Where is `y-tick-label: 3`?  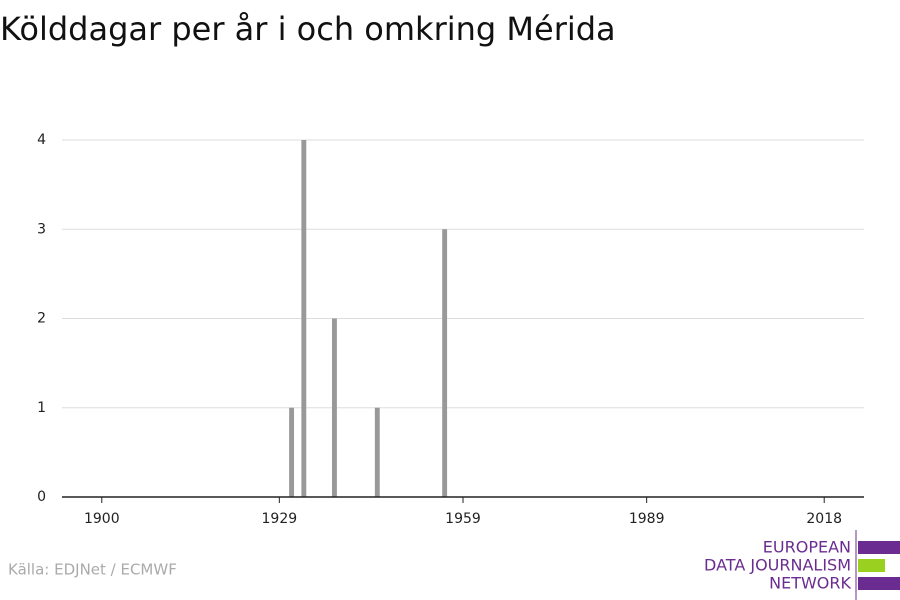
y-tick-label: 3 is located at coordinates (41, 229).